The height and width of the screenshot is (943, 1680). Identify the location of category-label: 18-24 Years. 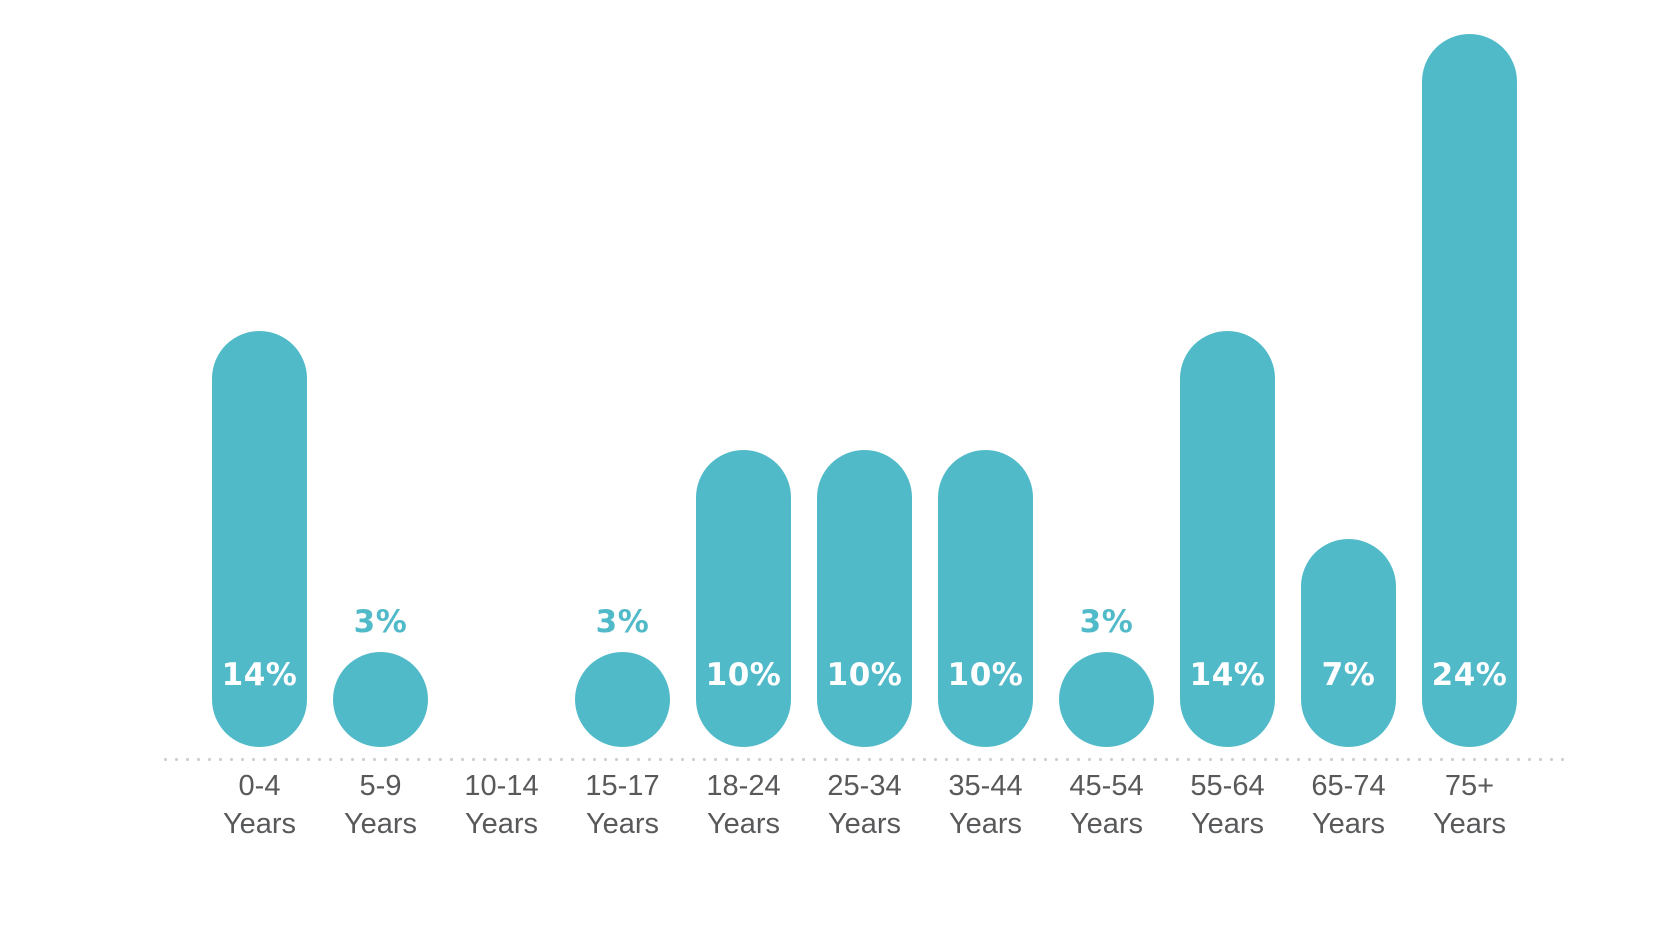
(743, 805).